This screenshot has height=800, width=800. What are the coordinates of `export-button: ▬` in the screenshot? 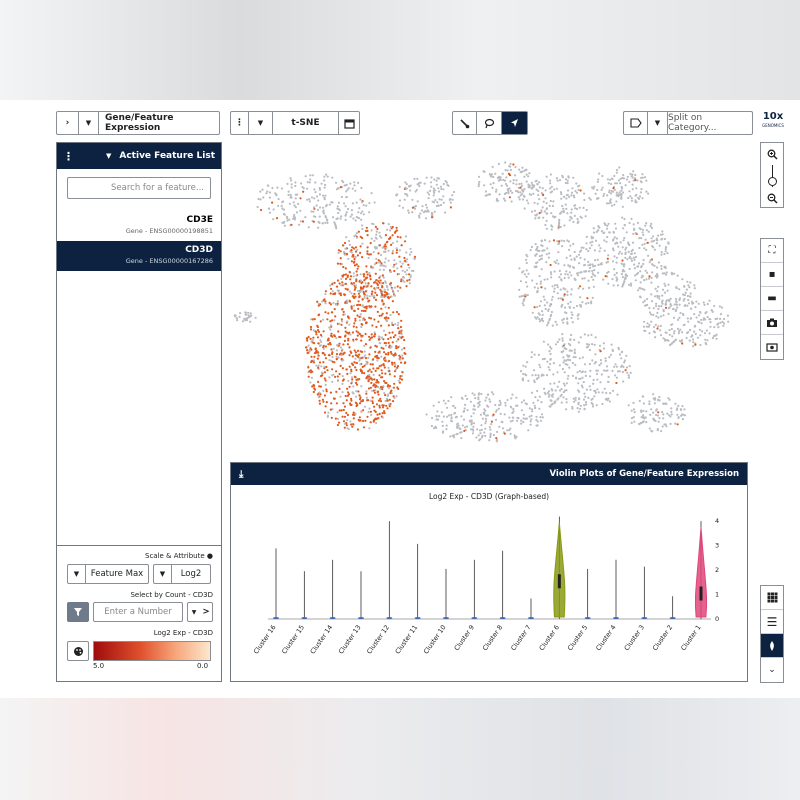 It's located at (772, 299).